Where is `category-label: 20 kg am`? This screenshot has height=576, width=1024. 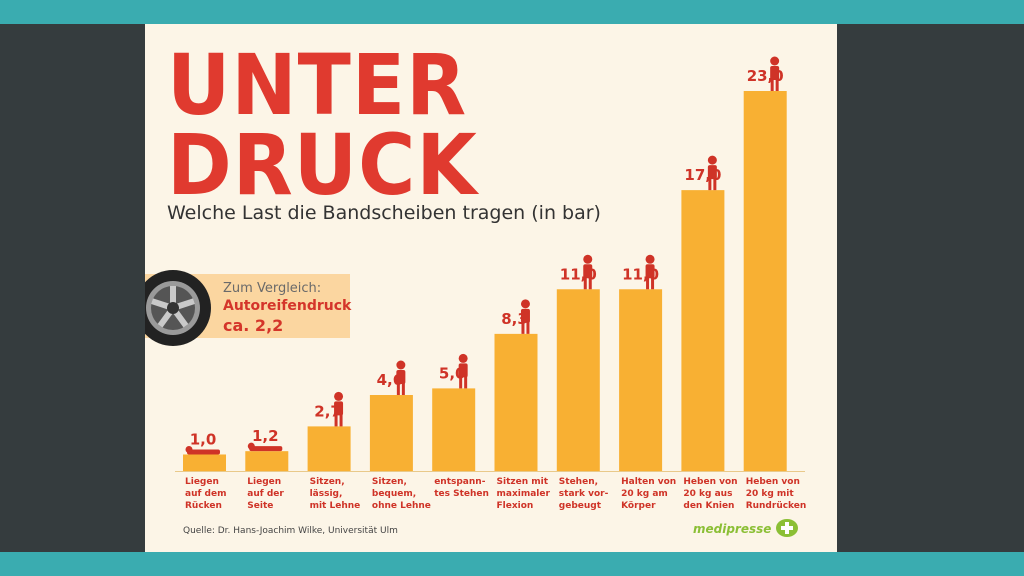 category-label: 20 kg am is located at coordinates (644, 494).